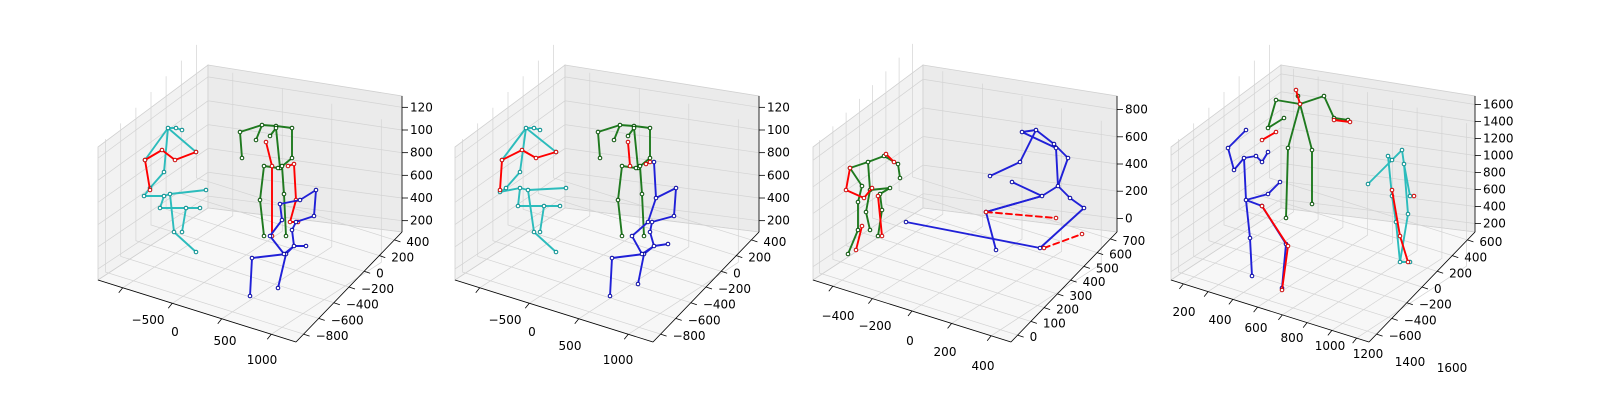 This screenshot has width=1600, height=404. I want to click on y-tick-label: 700, so click(1133, 241).